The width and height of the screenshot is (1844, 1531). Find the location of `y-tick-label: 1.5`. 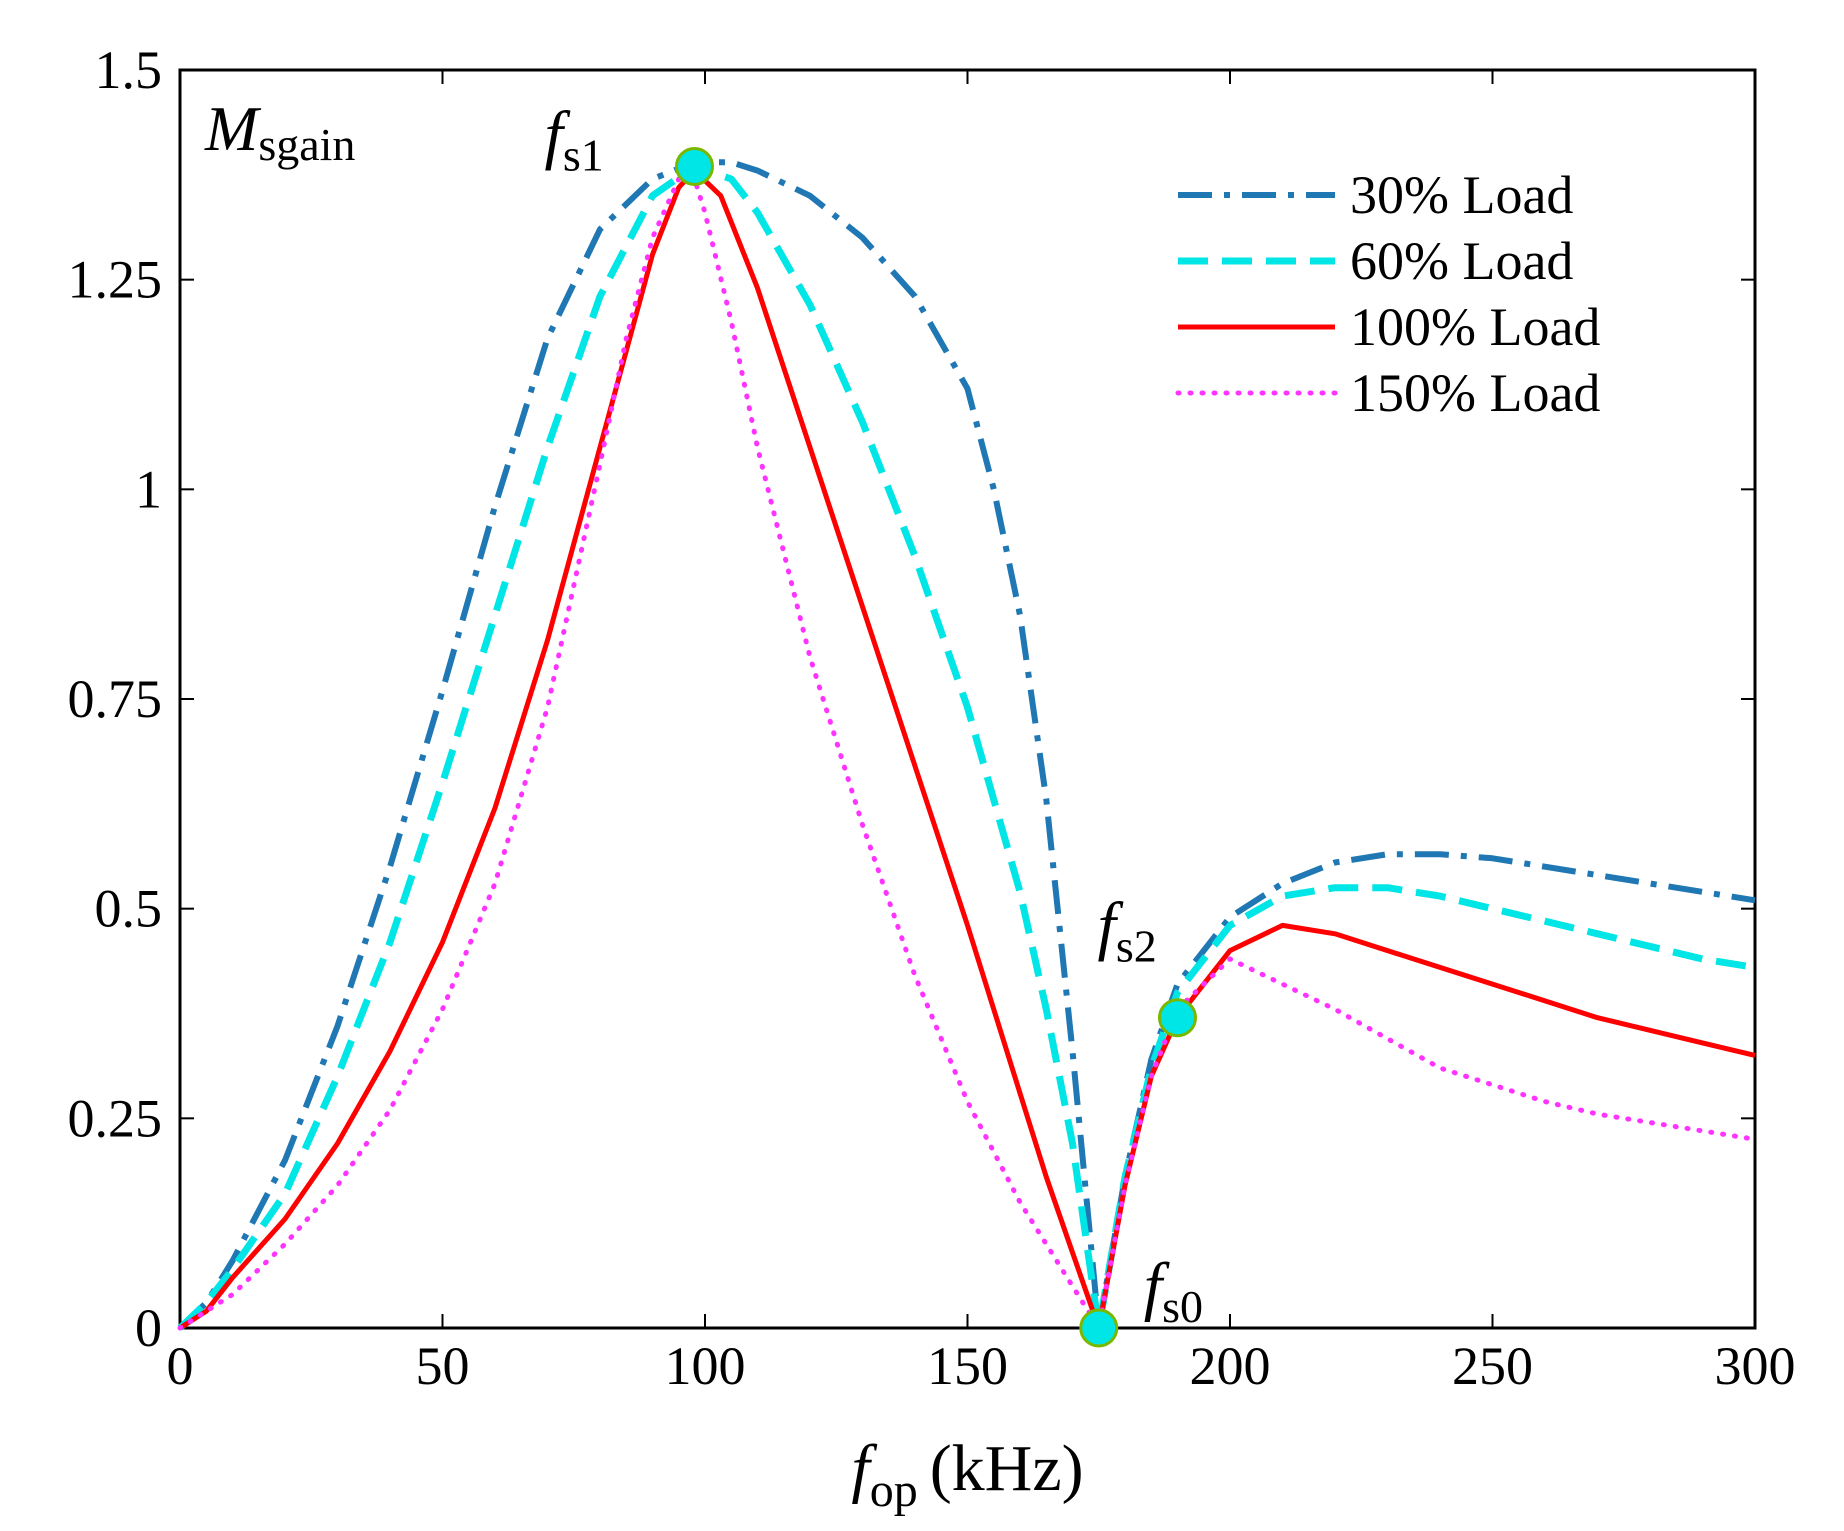

y-tick-label: 1.5 is located at coordinates (129, 70).